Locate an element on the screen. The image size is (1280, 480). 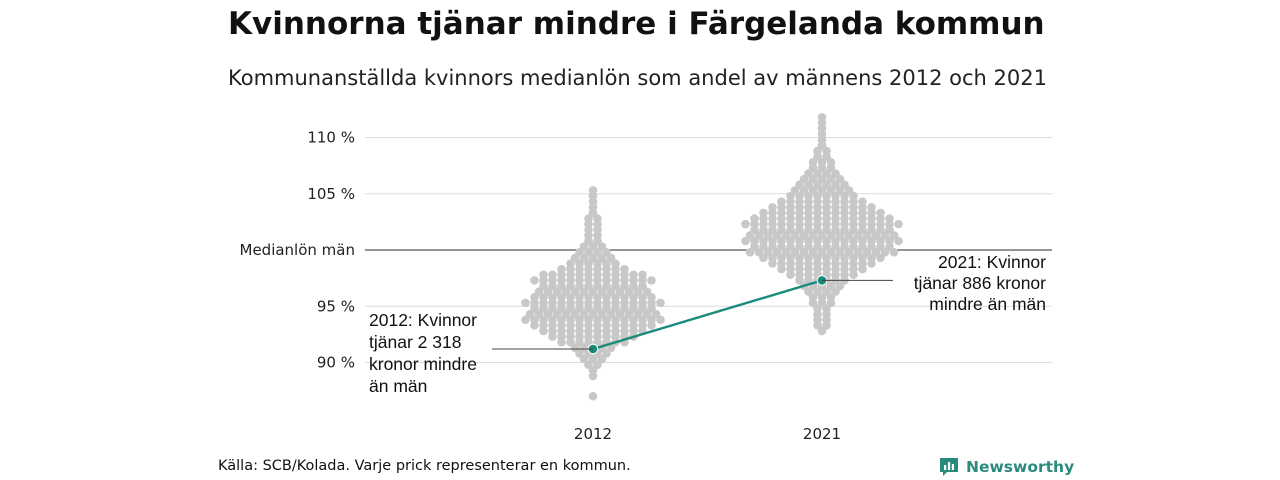
y-tick-label: 105 % is located at coordinates (331, 194).